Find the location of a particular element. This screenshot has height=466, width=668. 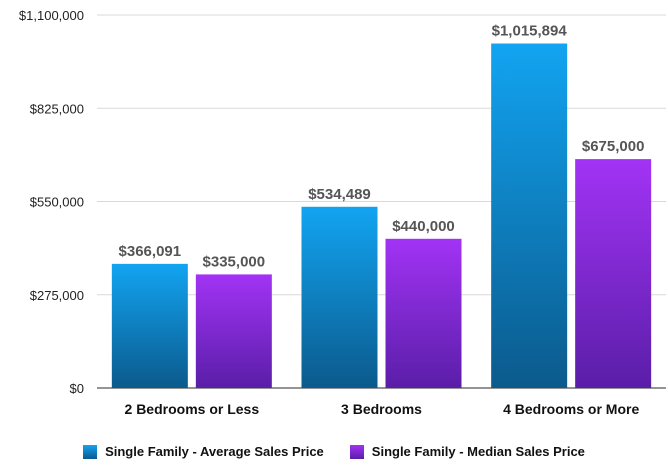

data-label: $675,000 is located at coordinates (613, 146).